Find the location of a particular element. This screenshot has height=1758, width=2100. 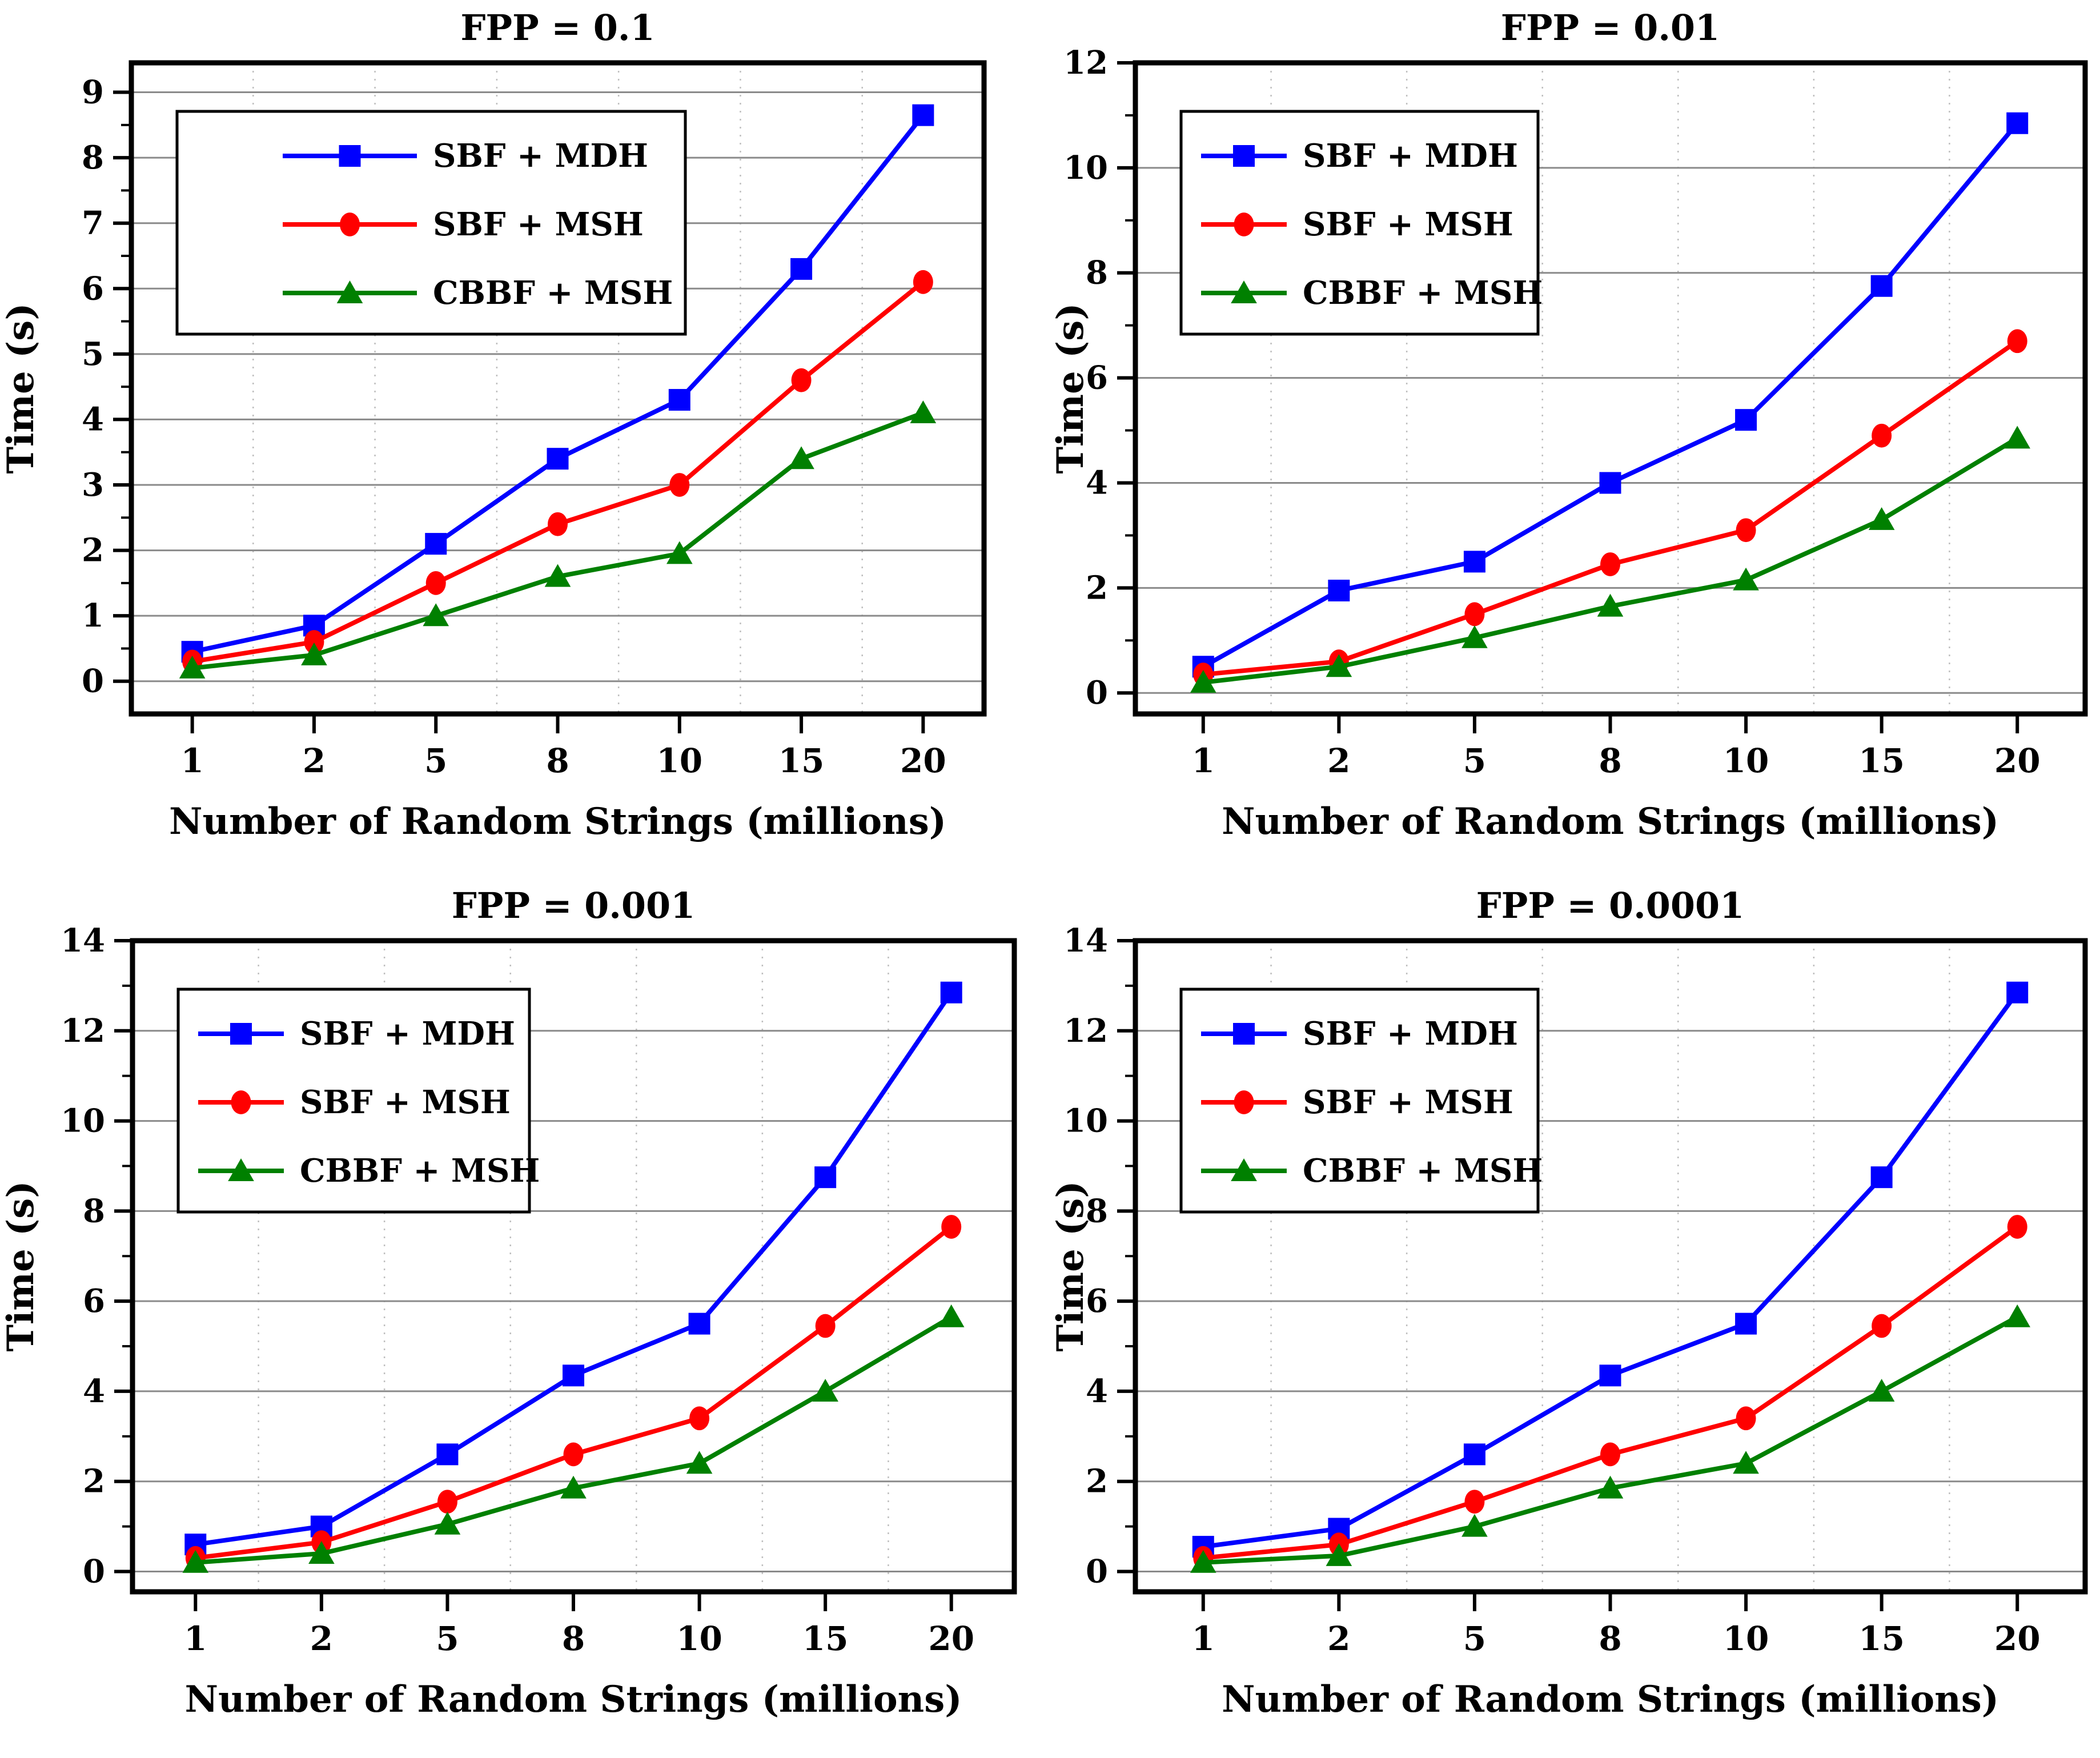

chart-title: FPP = 0.1 is located at coordinates (557, 28).